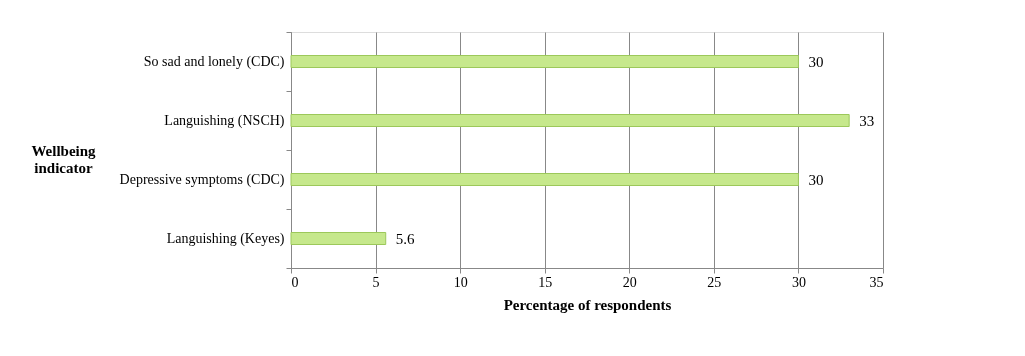 This screenshot has width=1025, height=356. I want to click on y-tick-label: Depressive symptoms (CDC), so click(202, 180).